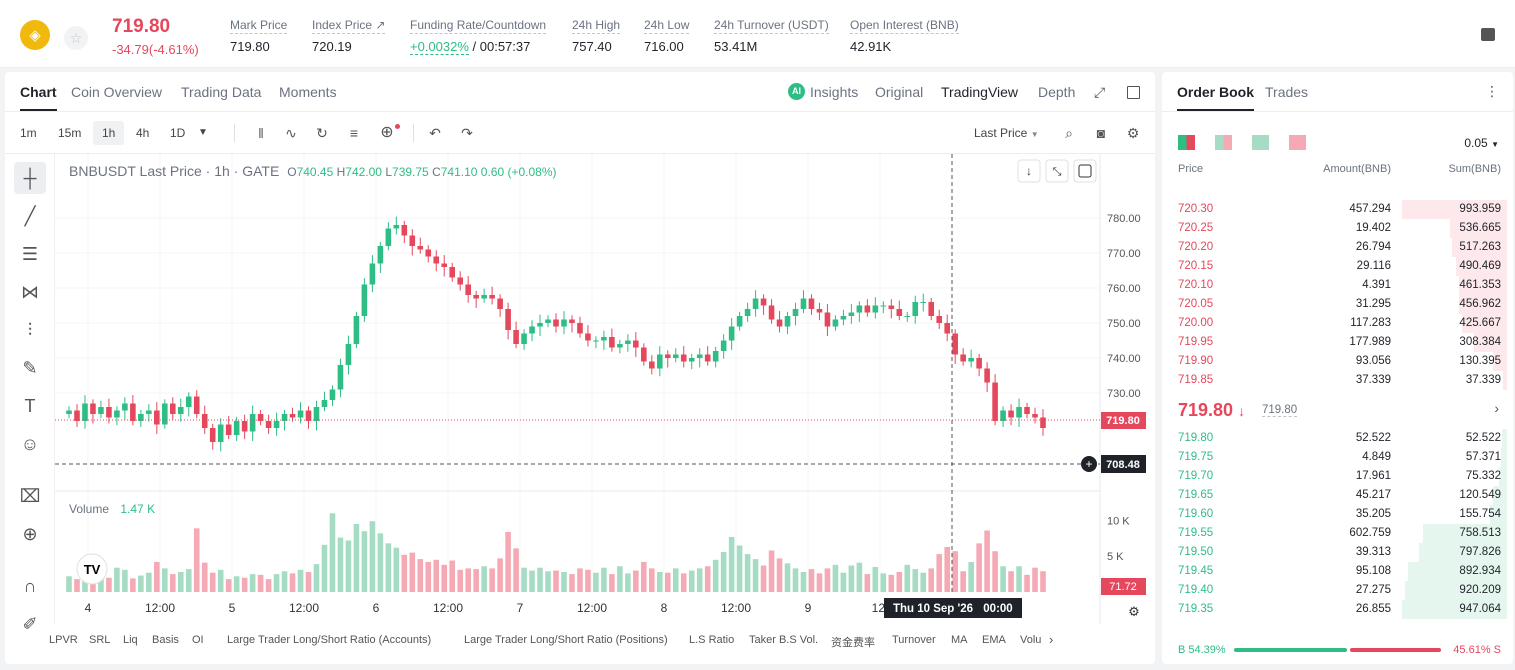  What do you see at coordinates (165, 640) in the screenshot?
I see `indicator-item: Basis` at bounding box center [165, 640].